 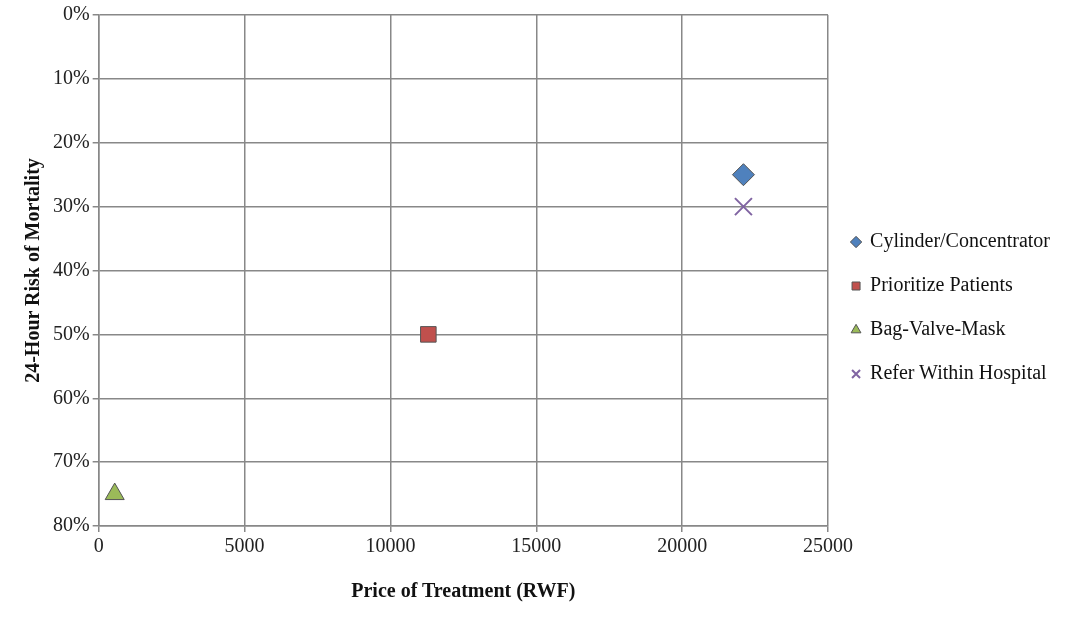 I want to click on y-tick-label: 40%, so click(x=71, y=268).